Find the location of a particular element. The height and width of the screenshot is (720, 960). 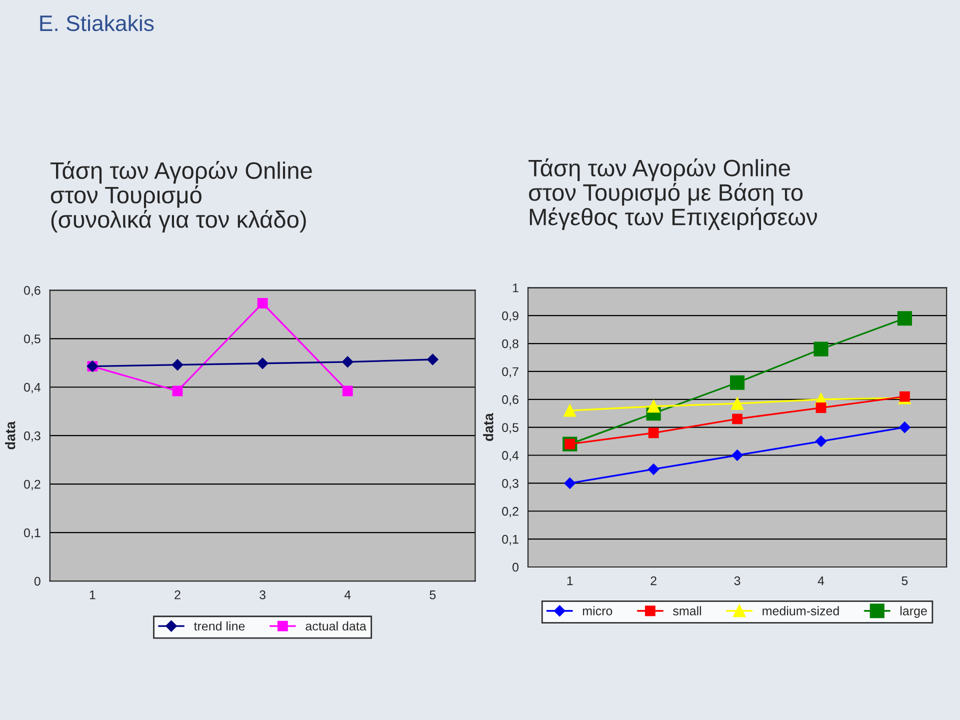

chart-title: Τάση των Αγορών Online στον Τουρισμό (συνολικά για τον κλάδο) is located at coordinates (181, 196).